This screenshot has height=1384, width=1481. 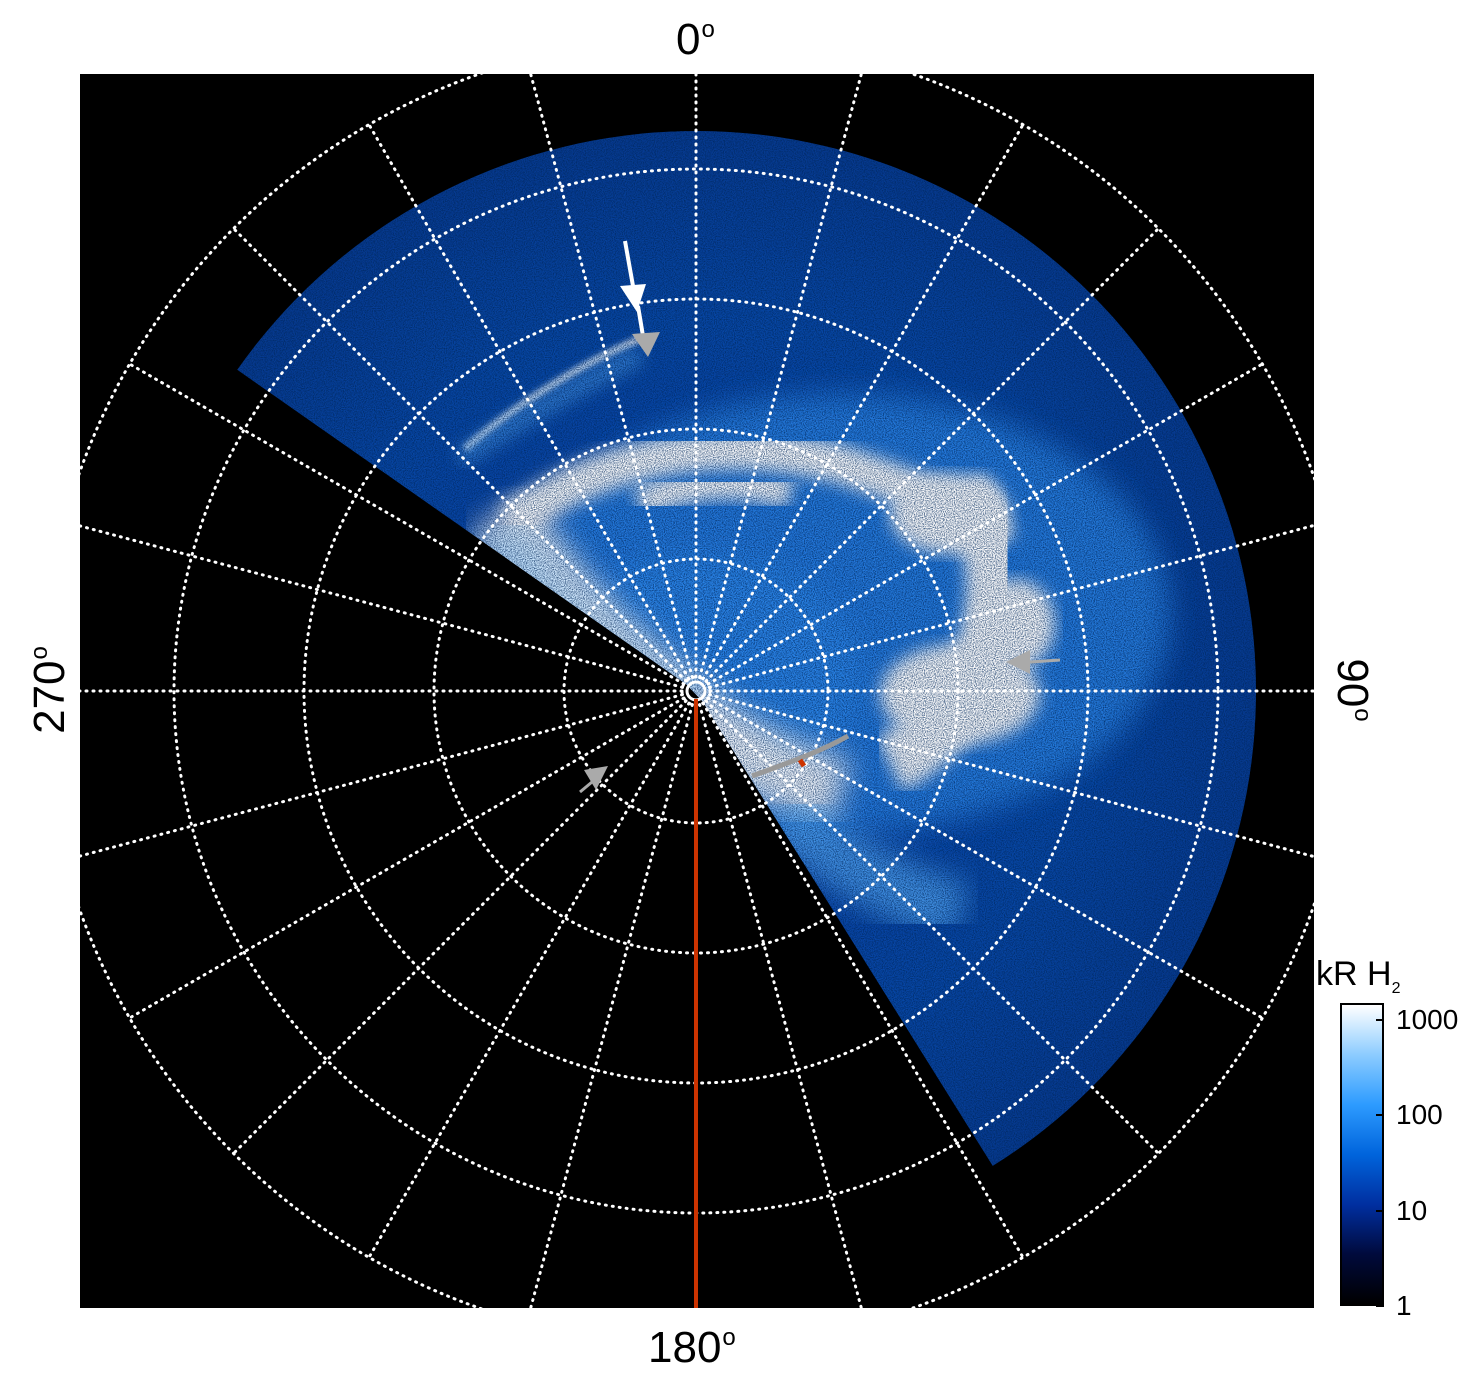 What do you see at coordinates (695, 39) in the screenshot?
I see `longitude-label-0: 0o` at bounding box center [695, 39].